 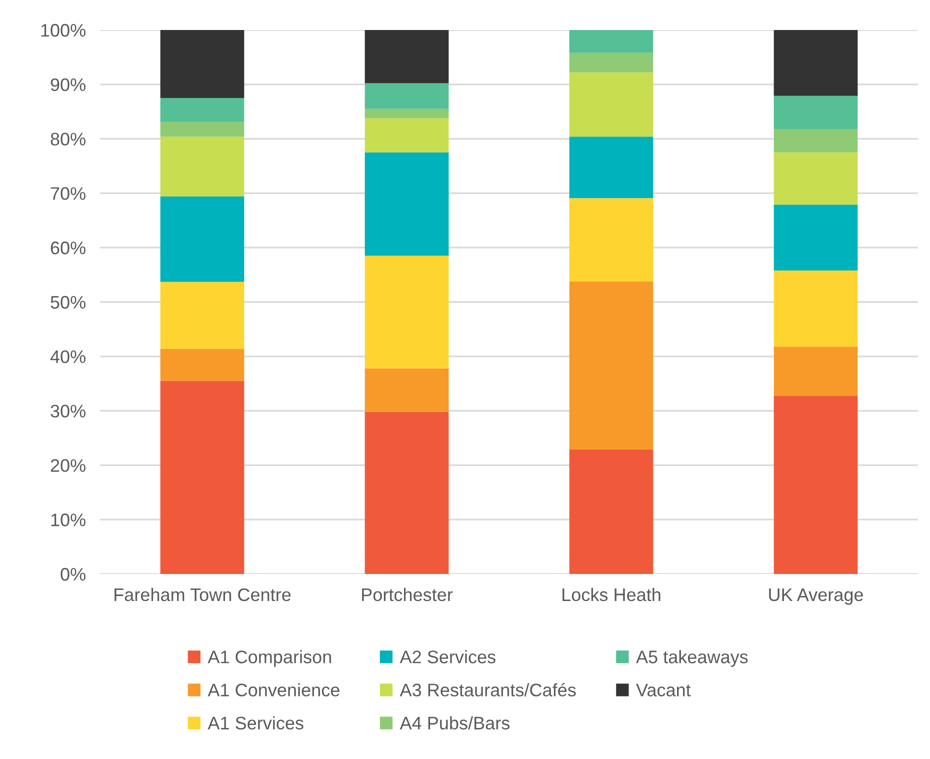 What do you see at coordinates (407, 595) in the screenshot?
I see `x-tick-label: Portchester` at bounding box center [407, 595].